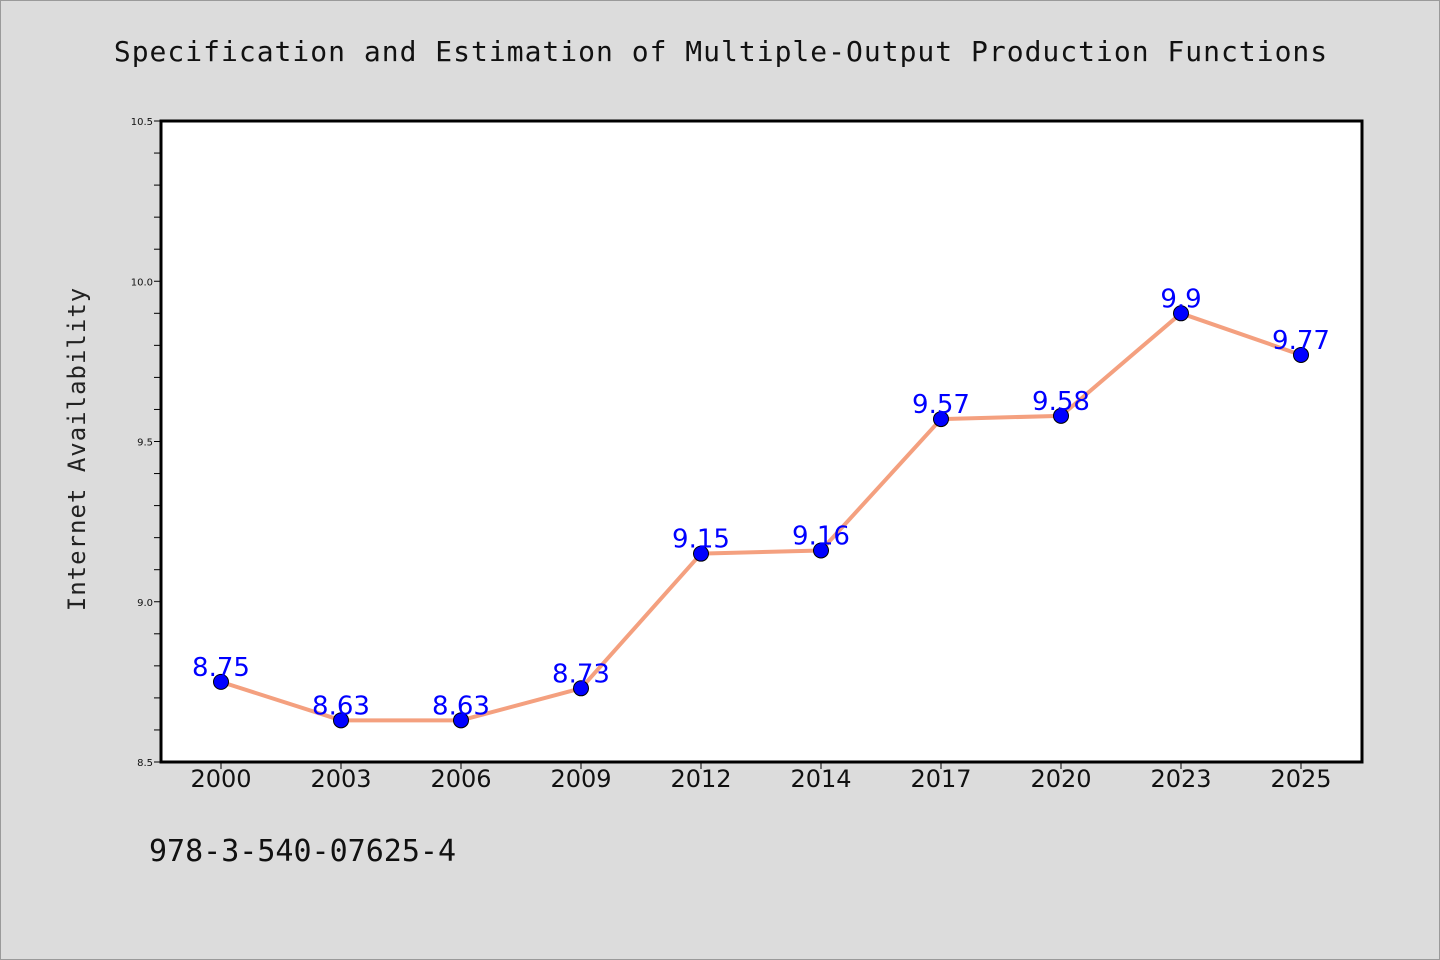 Image resolution: width=1440 pixels, height=960 pixels. I want to click on x-tick-label: 2020, so click(1060, 779).